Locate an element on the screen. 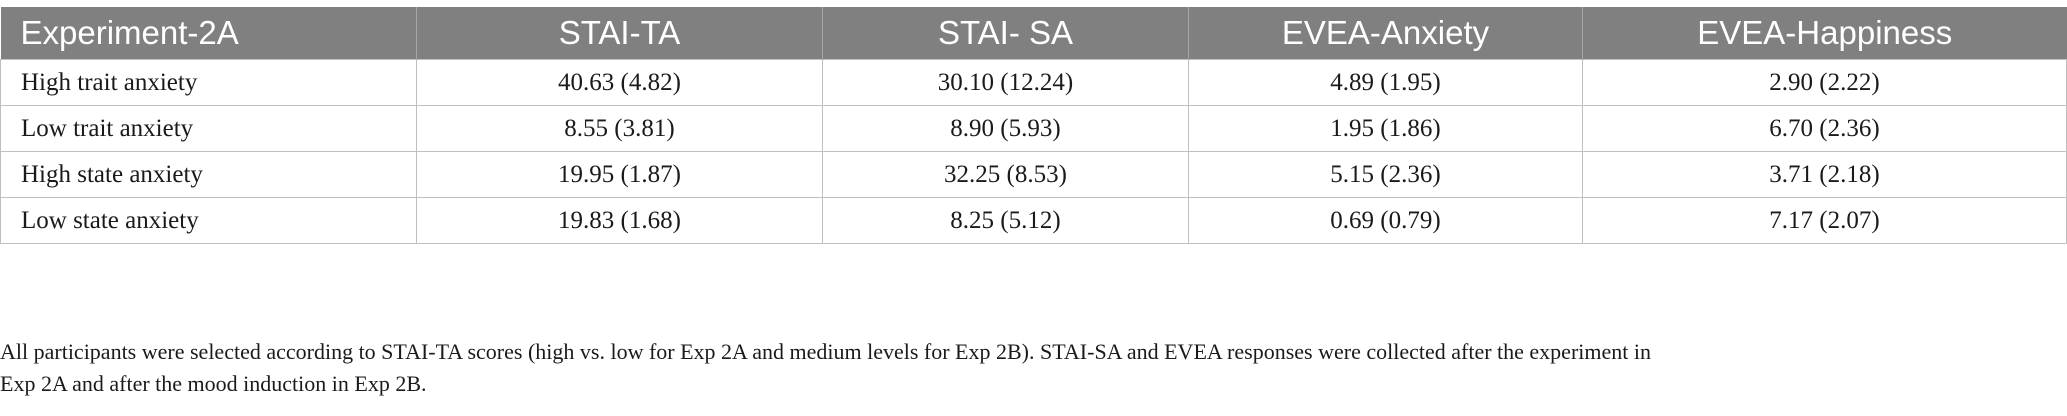 Image resolution: width=2067 pixels, height=416 pixels. header-experiment: Experiment-2A is located at coordinates (208, 33).